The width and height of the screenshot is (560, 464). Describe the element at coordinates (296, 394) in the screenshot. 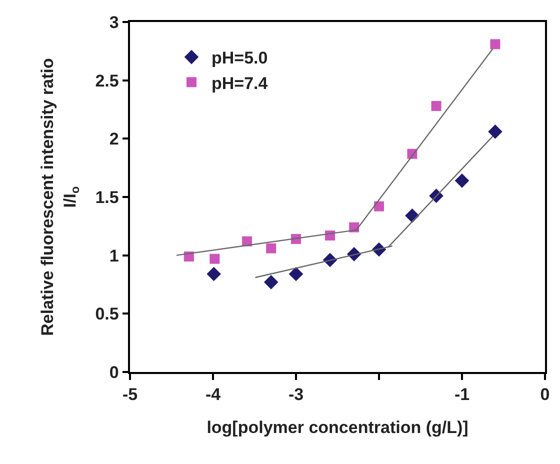

I see `x-tick-label: -3` at that location.